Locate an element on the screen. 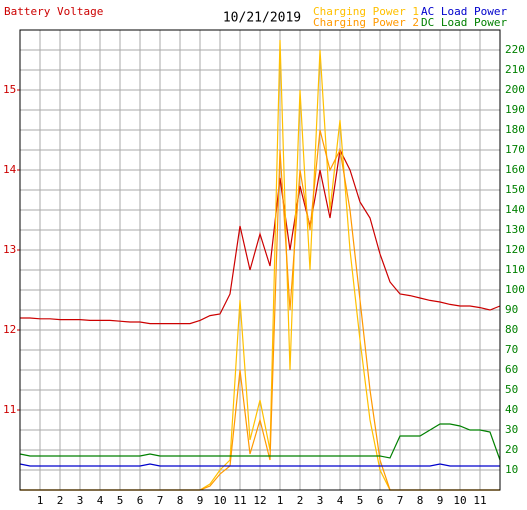  chart-date: 10/21/2019 is located at coordinates (262, 18).